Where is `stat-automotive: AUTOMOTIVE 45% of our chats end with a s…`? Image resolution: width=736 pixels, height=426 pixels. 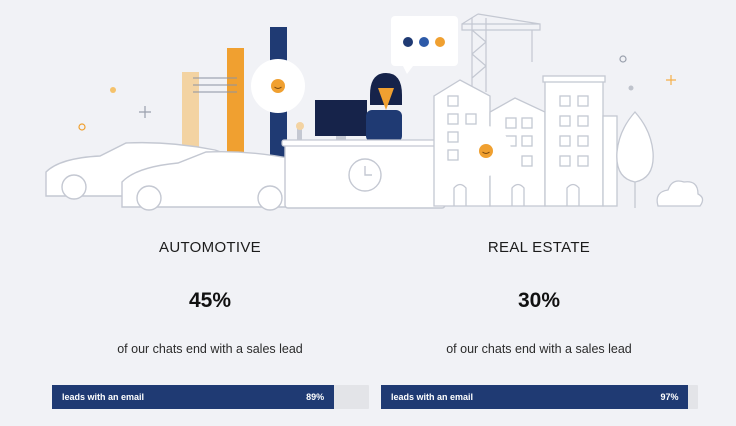 stat-automotive: AUTOMOTIVE 45% of our chats end with a s… is located at coordinates (210, 298).